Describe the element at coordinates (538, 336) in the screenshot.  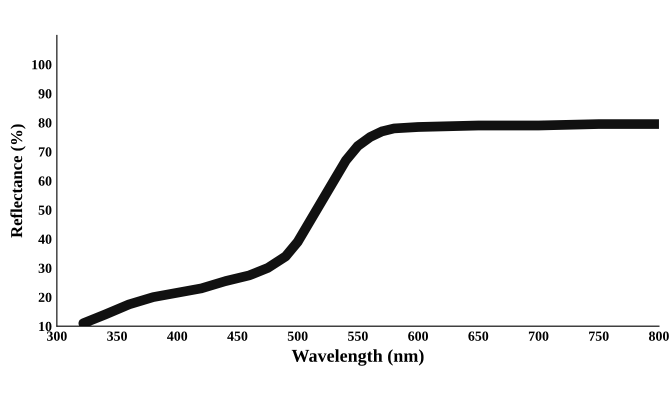
I see `x-tick-label: 700` at that location.